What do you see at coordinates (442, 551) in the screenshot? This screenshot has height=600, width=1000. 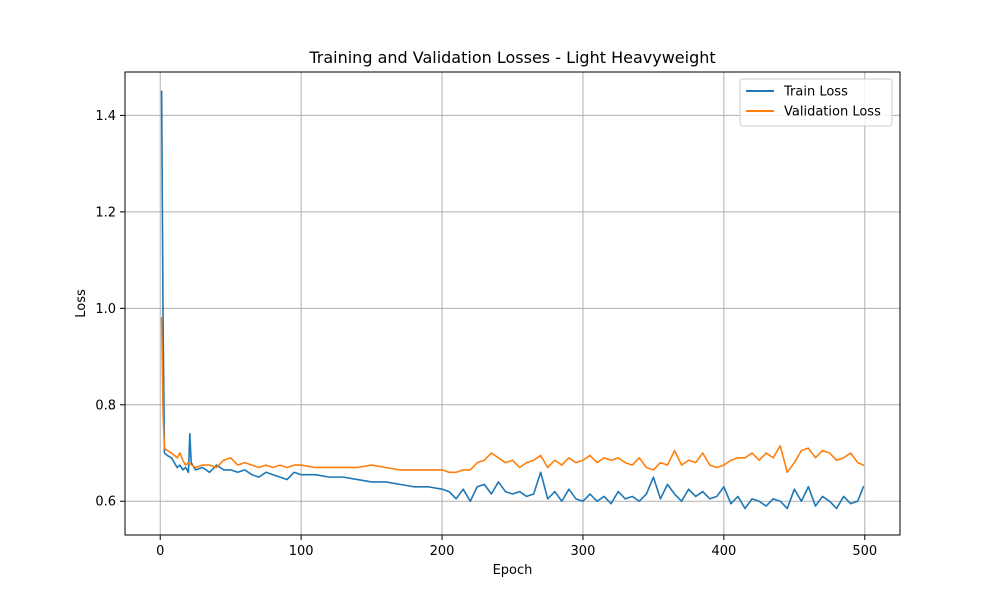 I see `x-tick-label: 200` at bounding box center [442, 551].